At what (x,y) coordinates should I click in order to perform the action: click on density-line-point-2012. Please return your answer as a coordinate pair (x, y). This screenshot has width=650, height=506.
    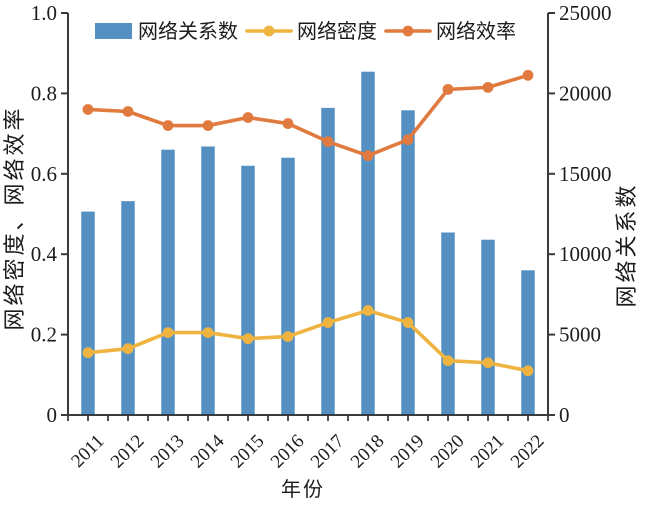
    Looking at the image, I should click on (128, 349).